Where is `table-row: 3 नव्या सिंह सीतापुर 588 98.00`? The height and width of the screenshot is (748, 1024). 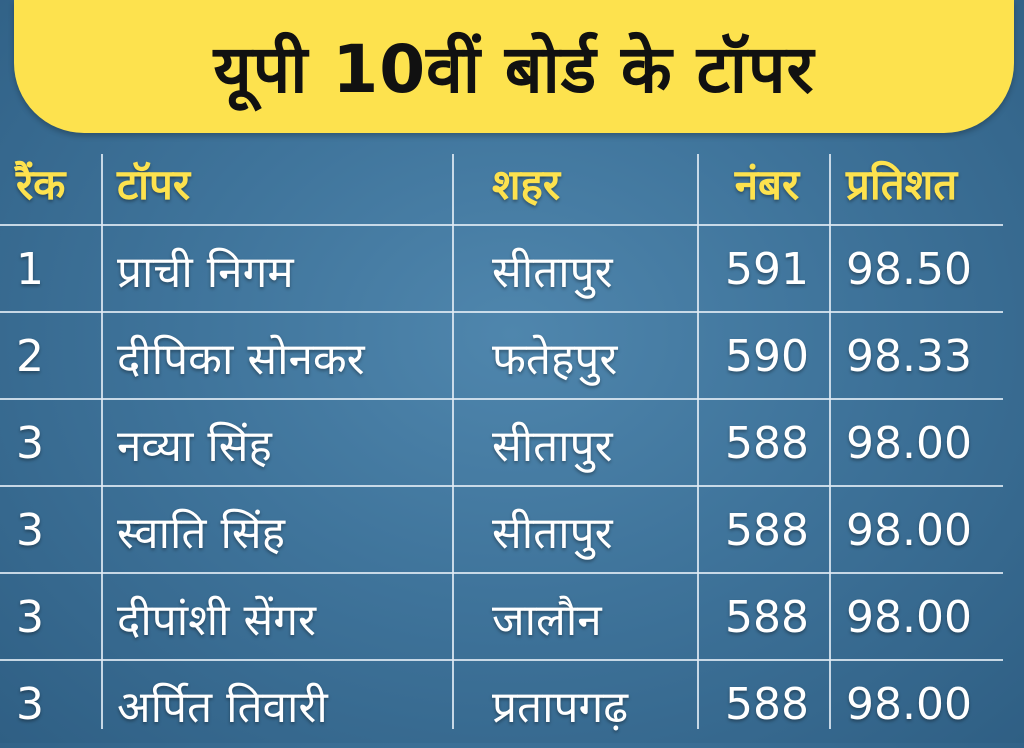 table-row: 3 नव्या सिंह सीतापुर 588 98.00 is located at coordinates (512, 443).